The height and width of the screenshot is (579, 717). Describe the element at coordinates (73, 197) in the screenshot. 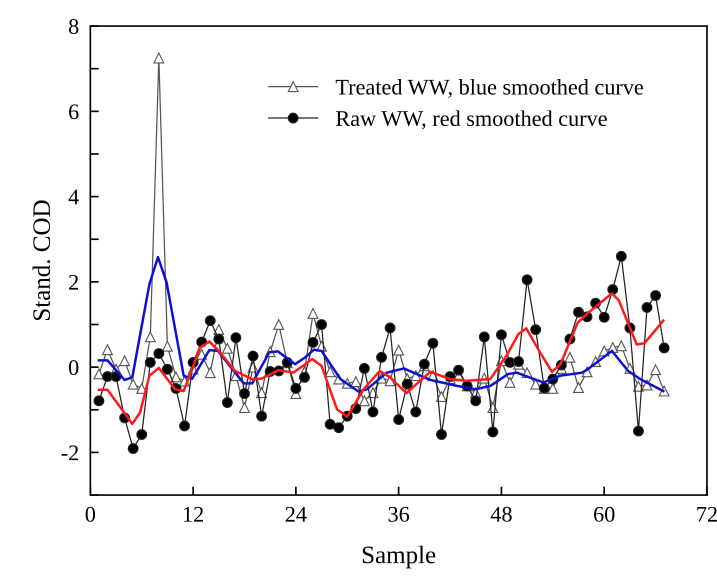

I see `y-tick-label: 4` at that location.